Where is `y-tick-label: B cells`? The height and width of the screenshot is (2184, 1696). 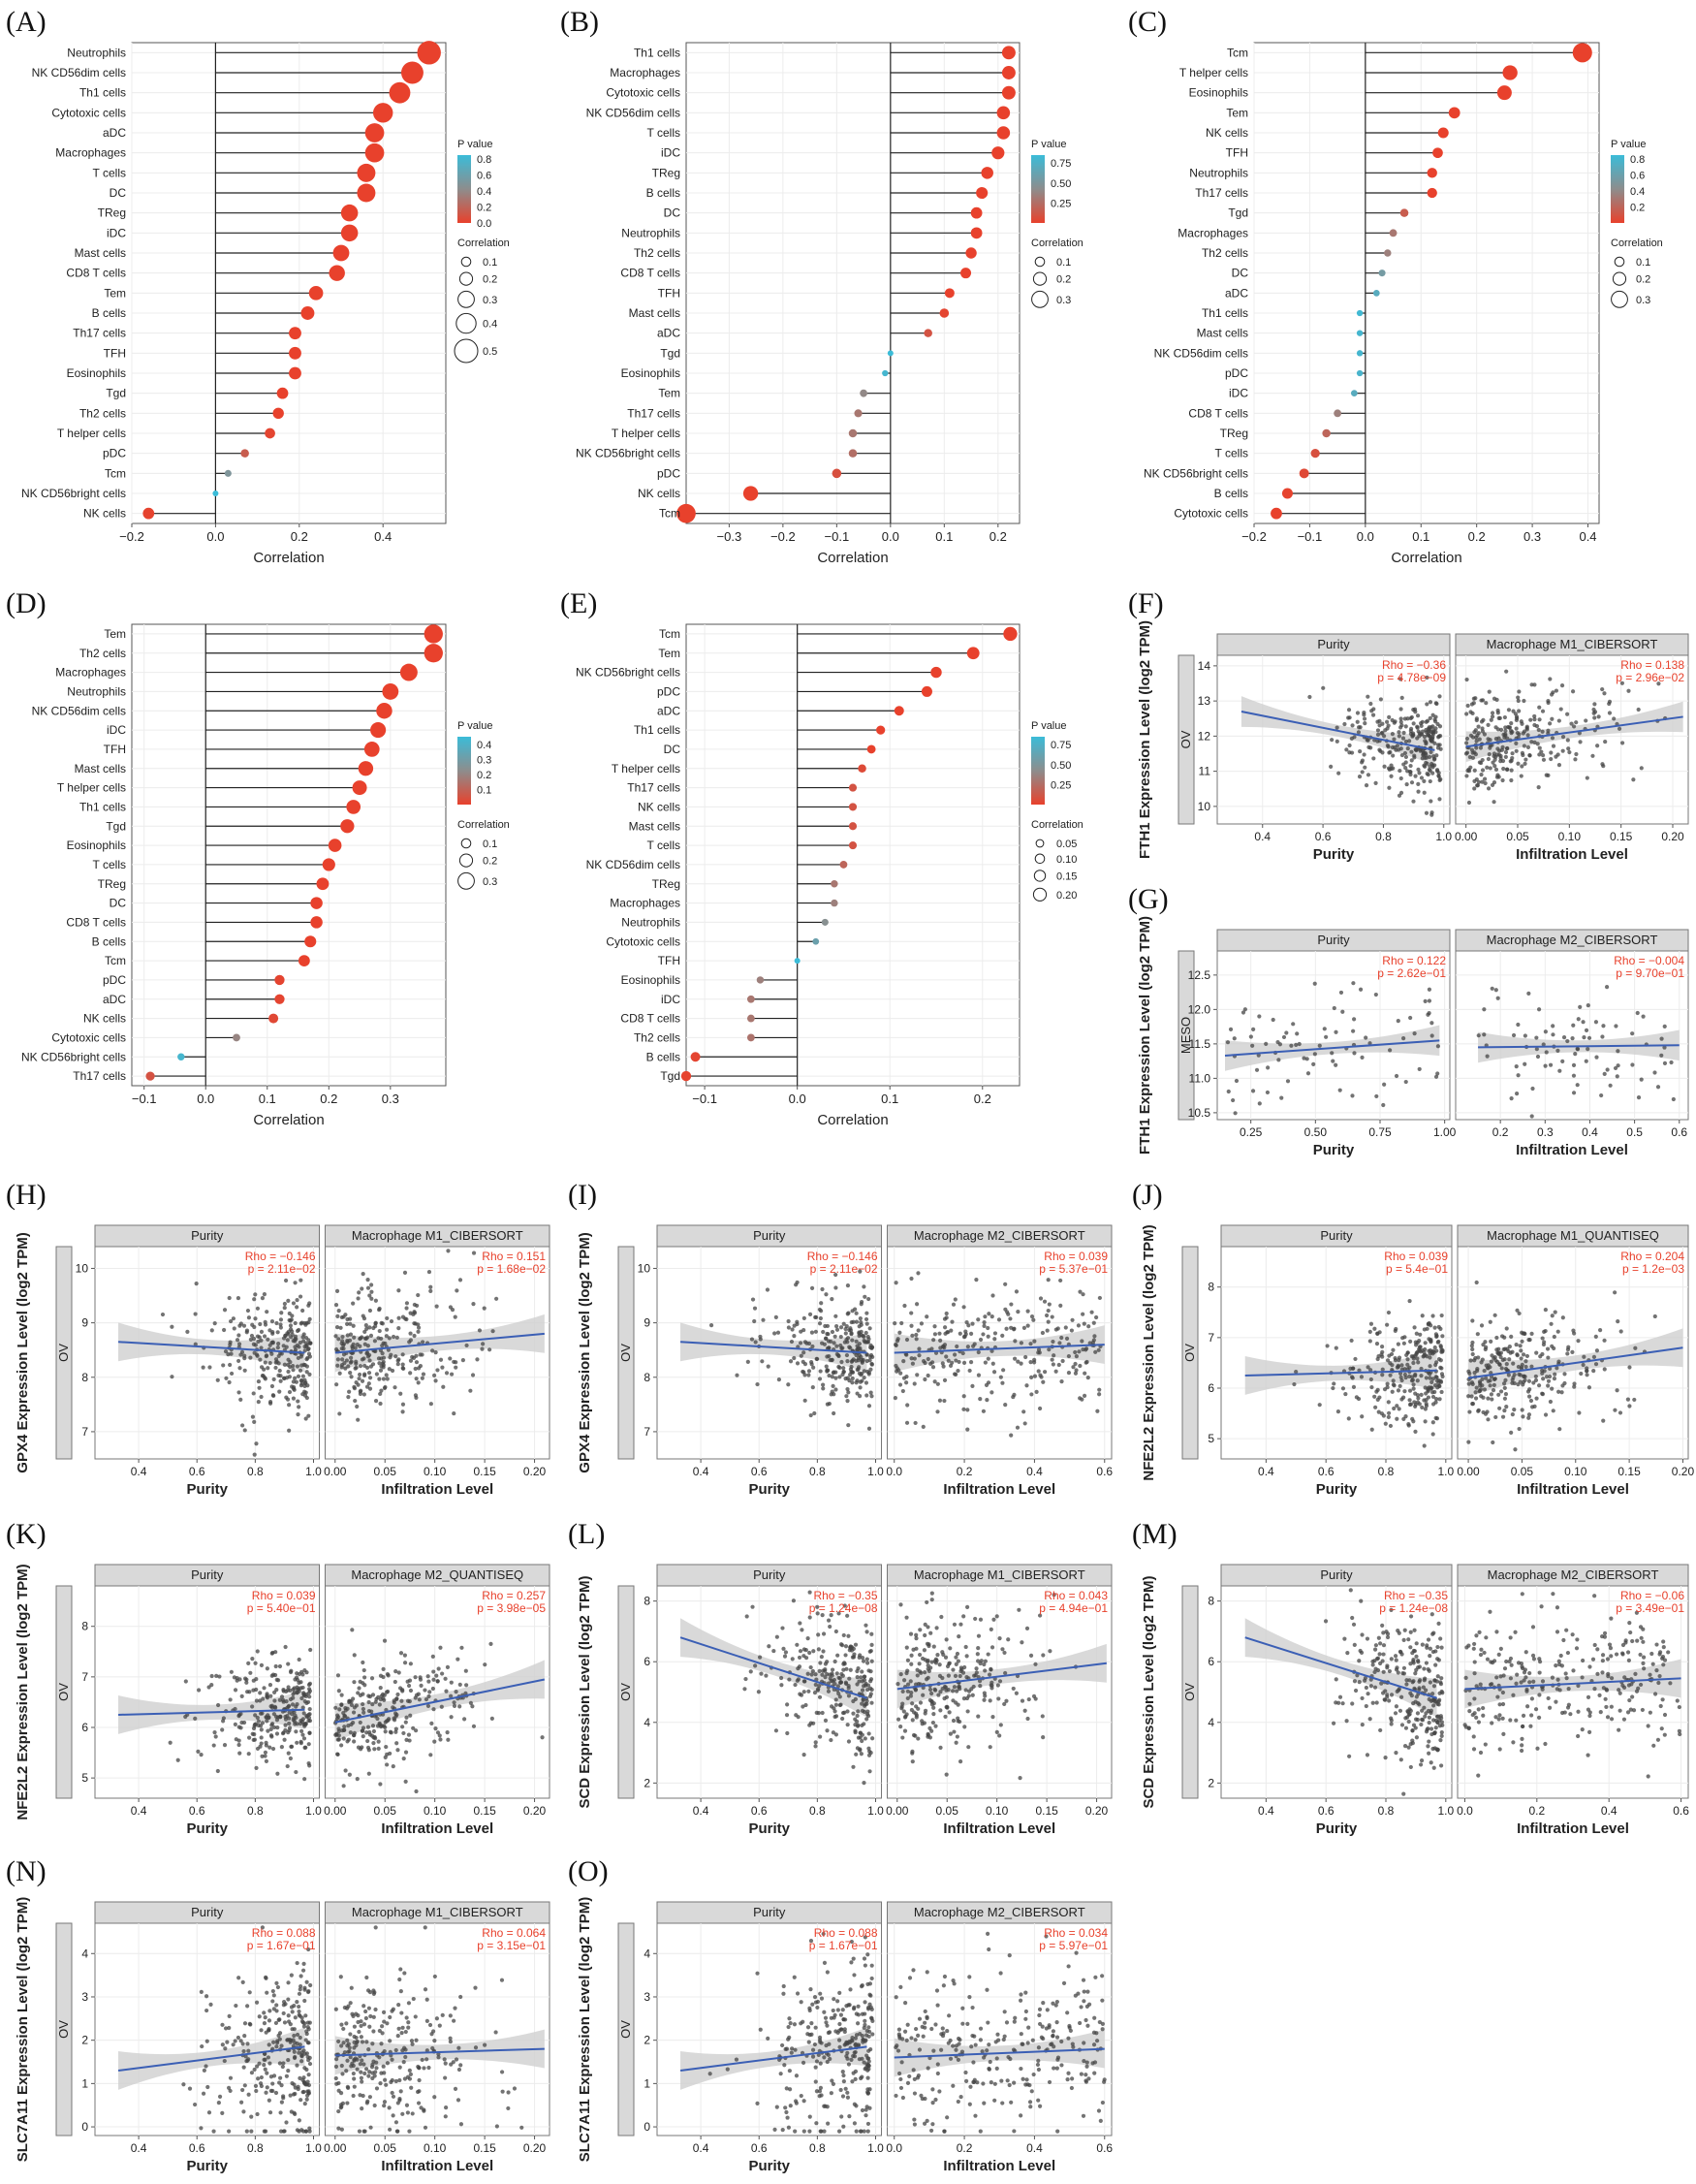 y-tick-label: B cells is located at coordinates (663, 1057).